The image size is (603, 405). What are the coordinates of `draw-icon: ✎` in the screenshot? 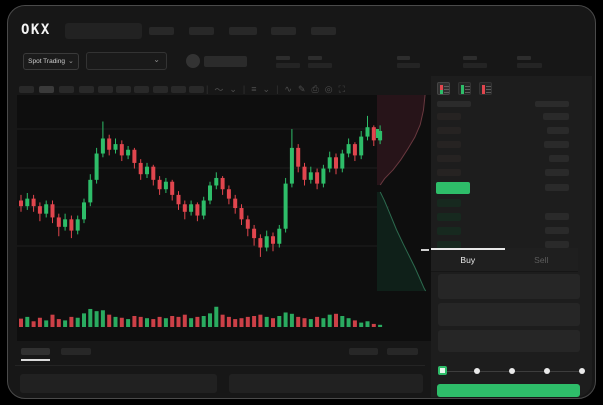 It's located at (301, 88).